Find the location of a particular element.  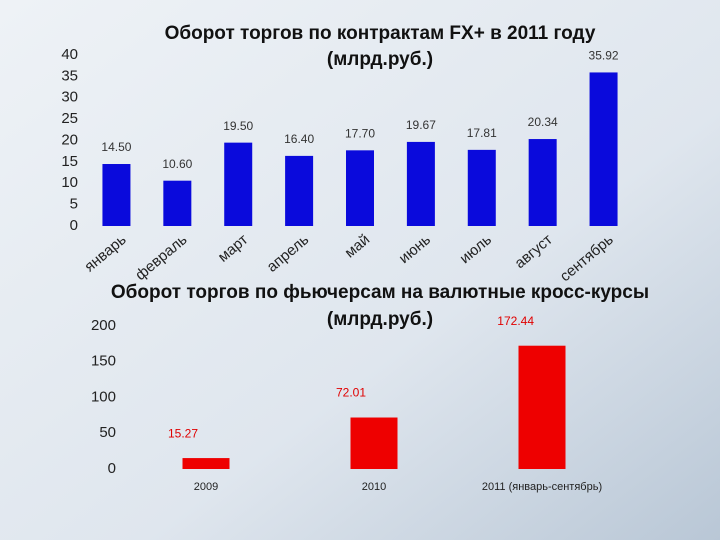

y-tick-label: 200 is located at coordinates (103, 325).